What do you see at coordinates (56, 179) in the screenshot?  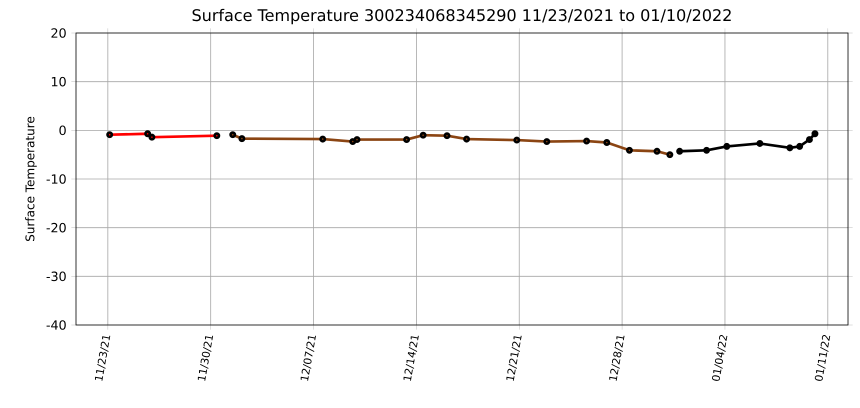 I see `y-tick-label: -10` at bounding box center [56, 179].